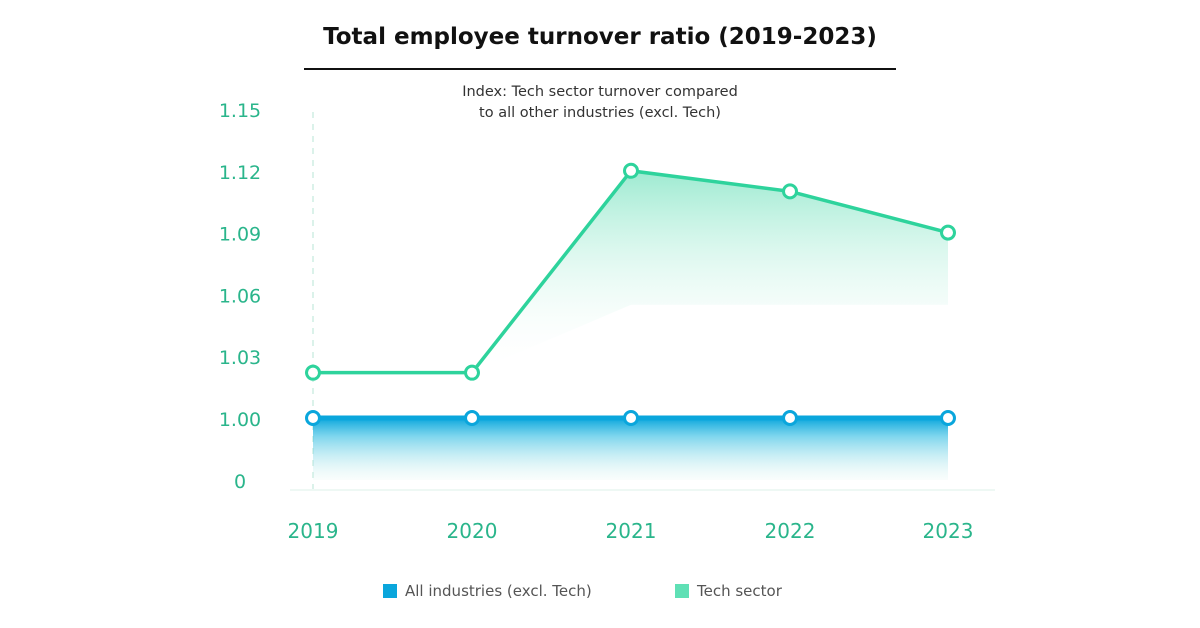  Describe the element at coordinates (472, 531) in the screenshot. I see `x-tick-label: 2020` at that location.